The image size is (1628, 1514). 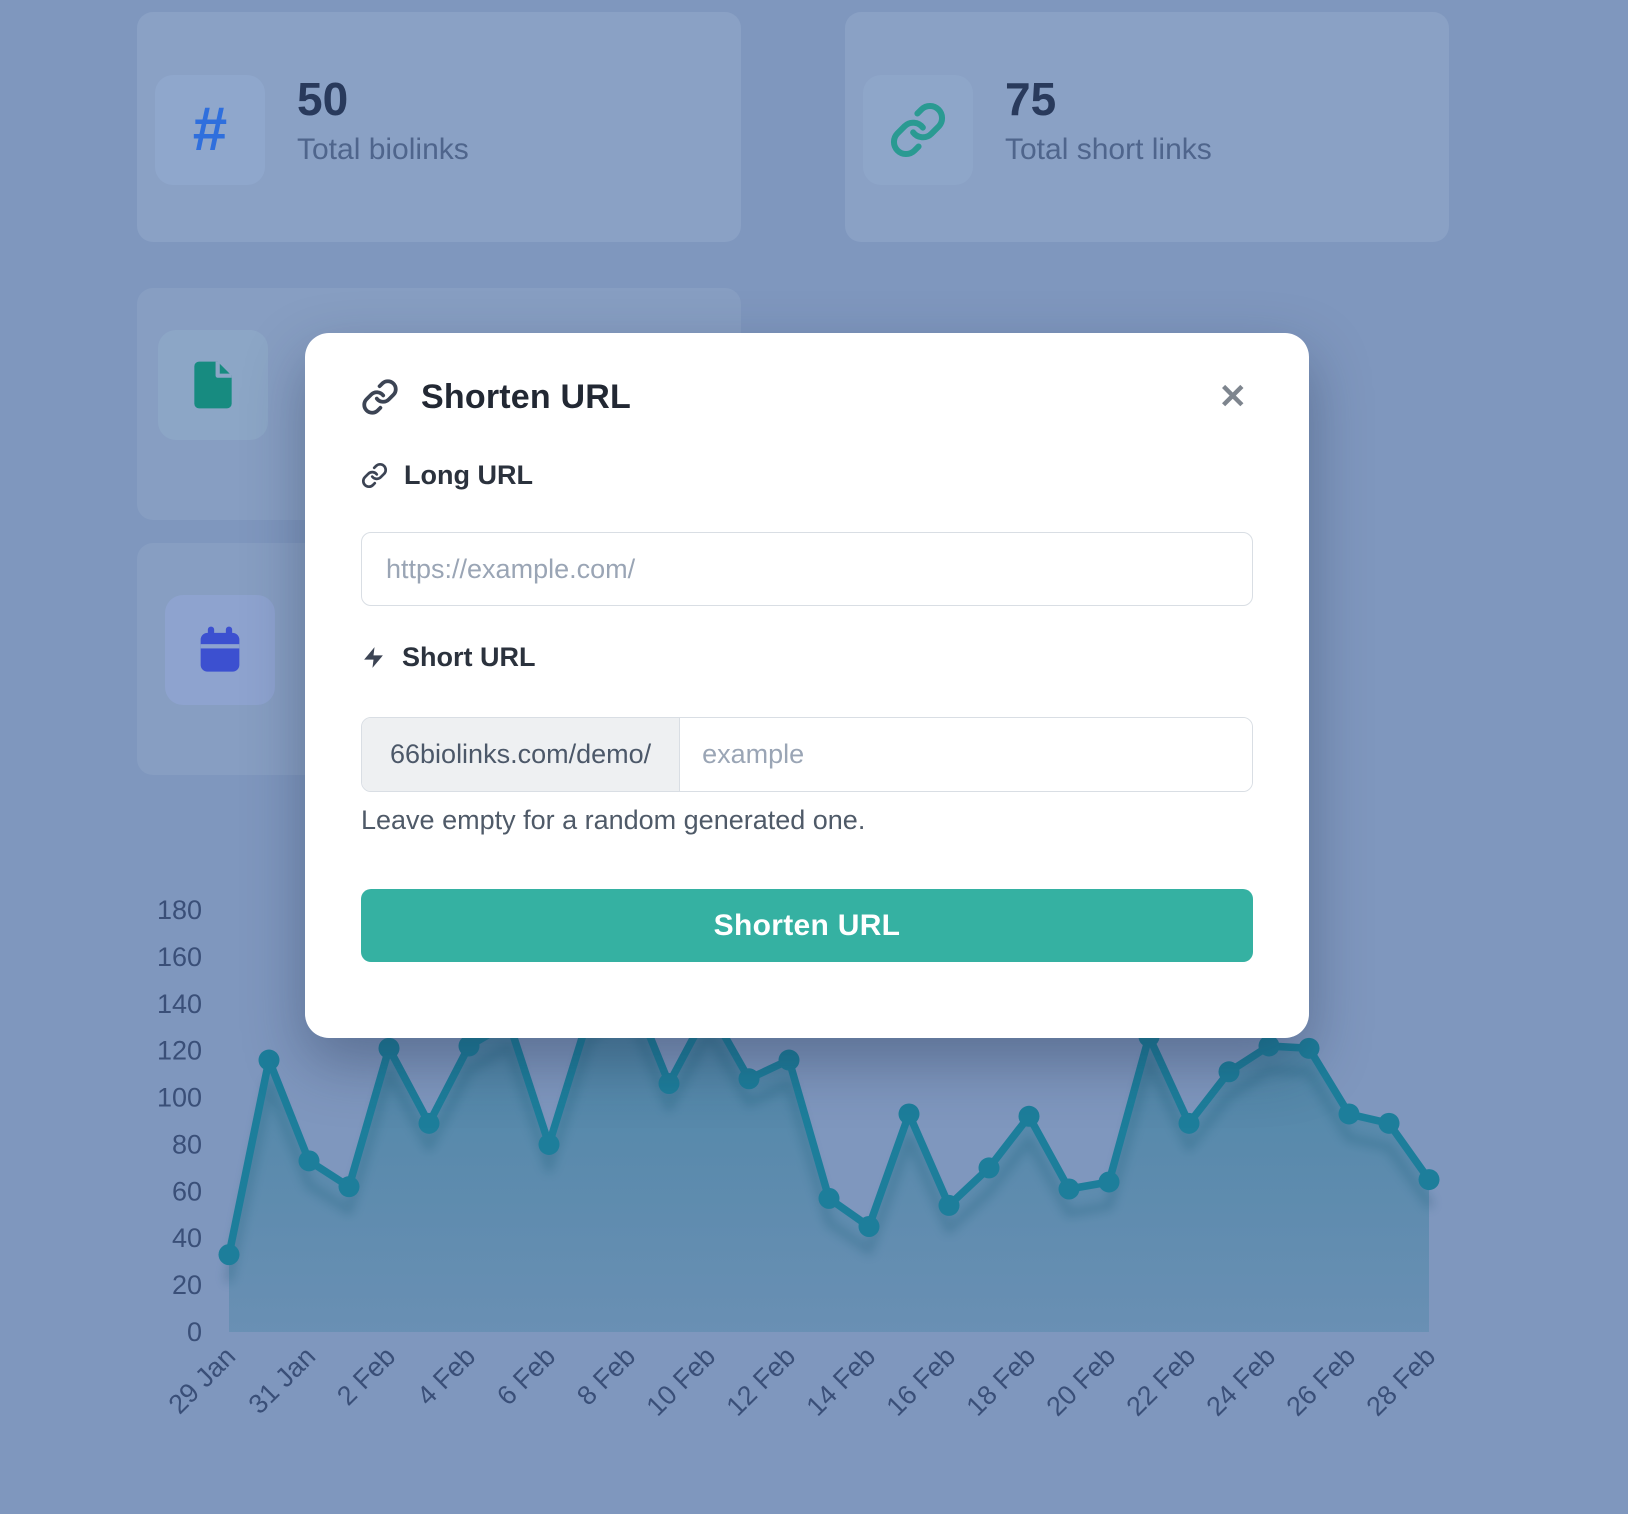 I want to click on svg-text: 14 Feb, so click(x=841, y=1381).